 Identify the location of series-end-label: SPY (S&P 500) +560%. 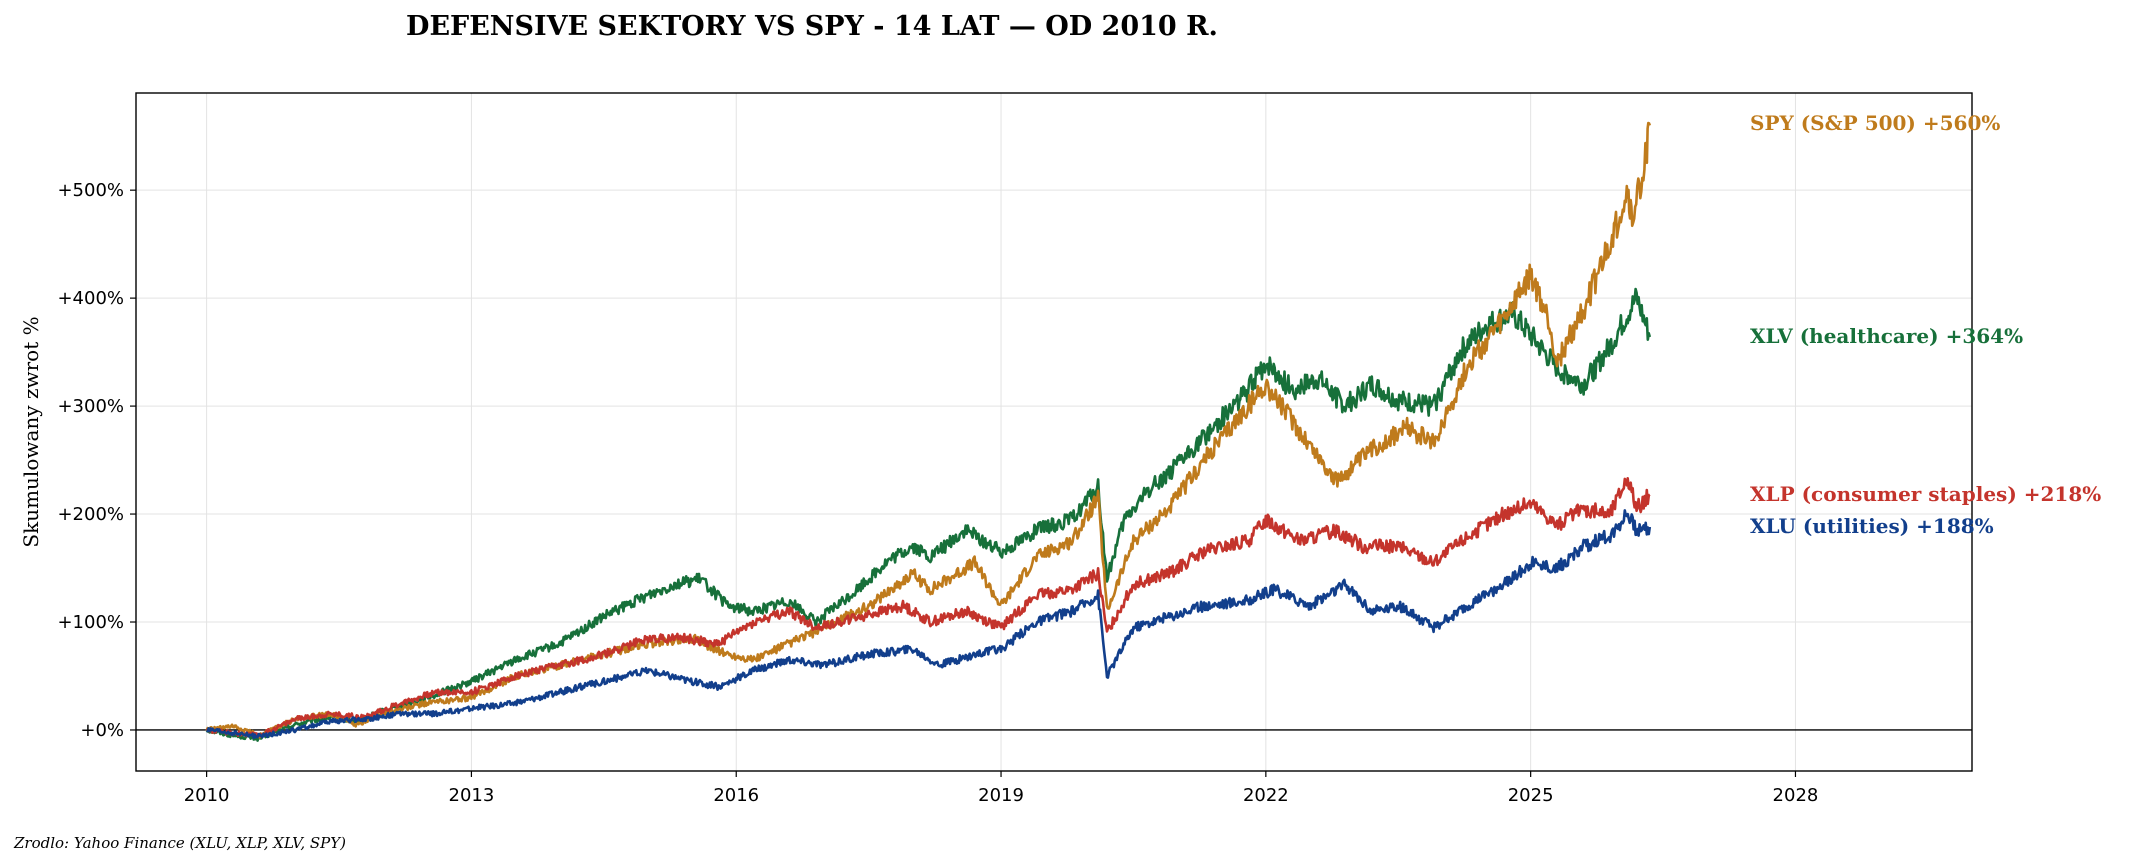
(1875, 123).